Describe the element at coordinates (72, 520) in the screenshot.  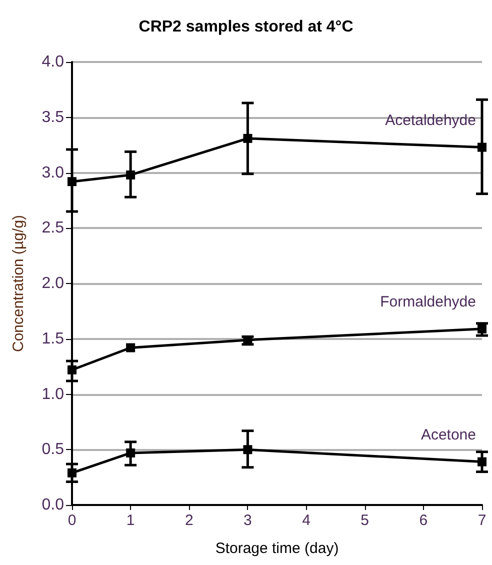
I see `x-tick-label: 0` at that location.